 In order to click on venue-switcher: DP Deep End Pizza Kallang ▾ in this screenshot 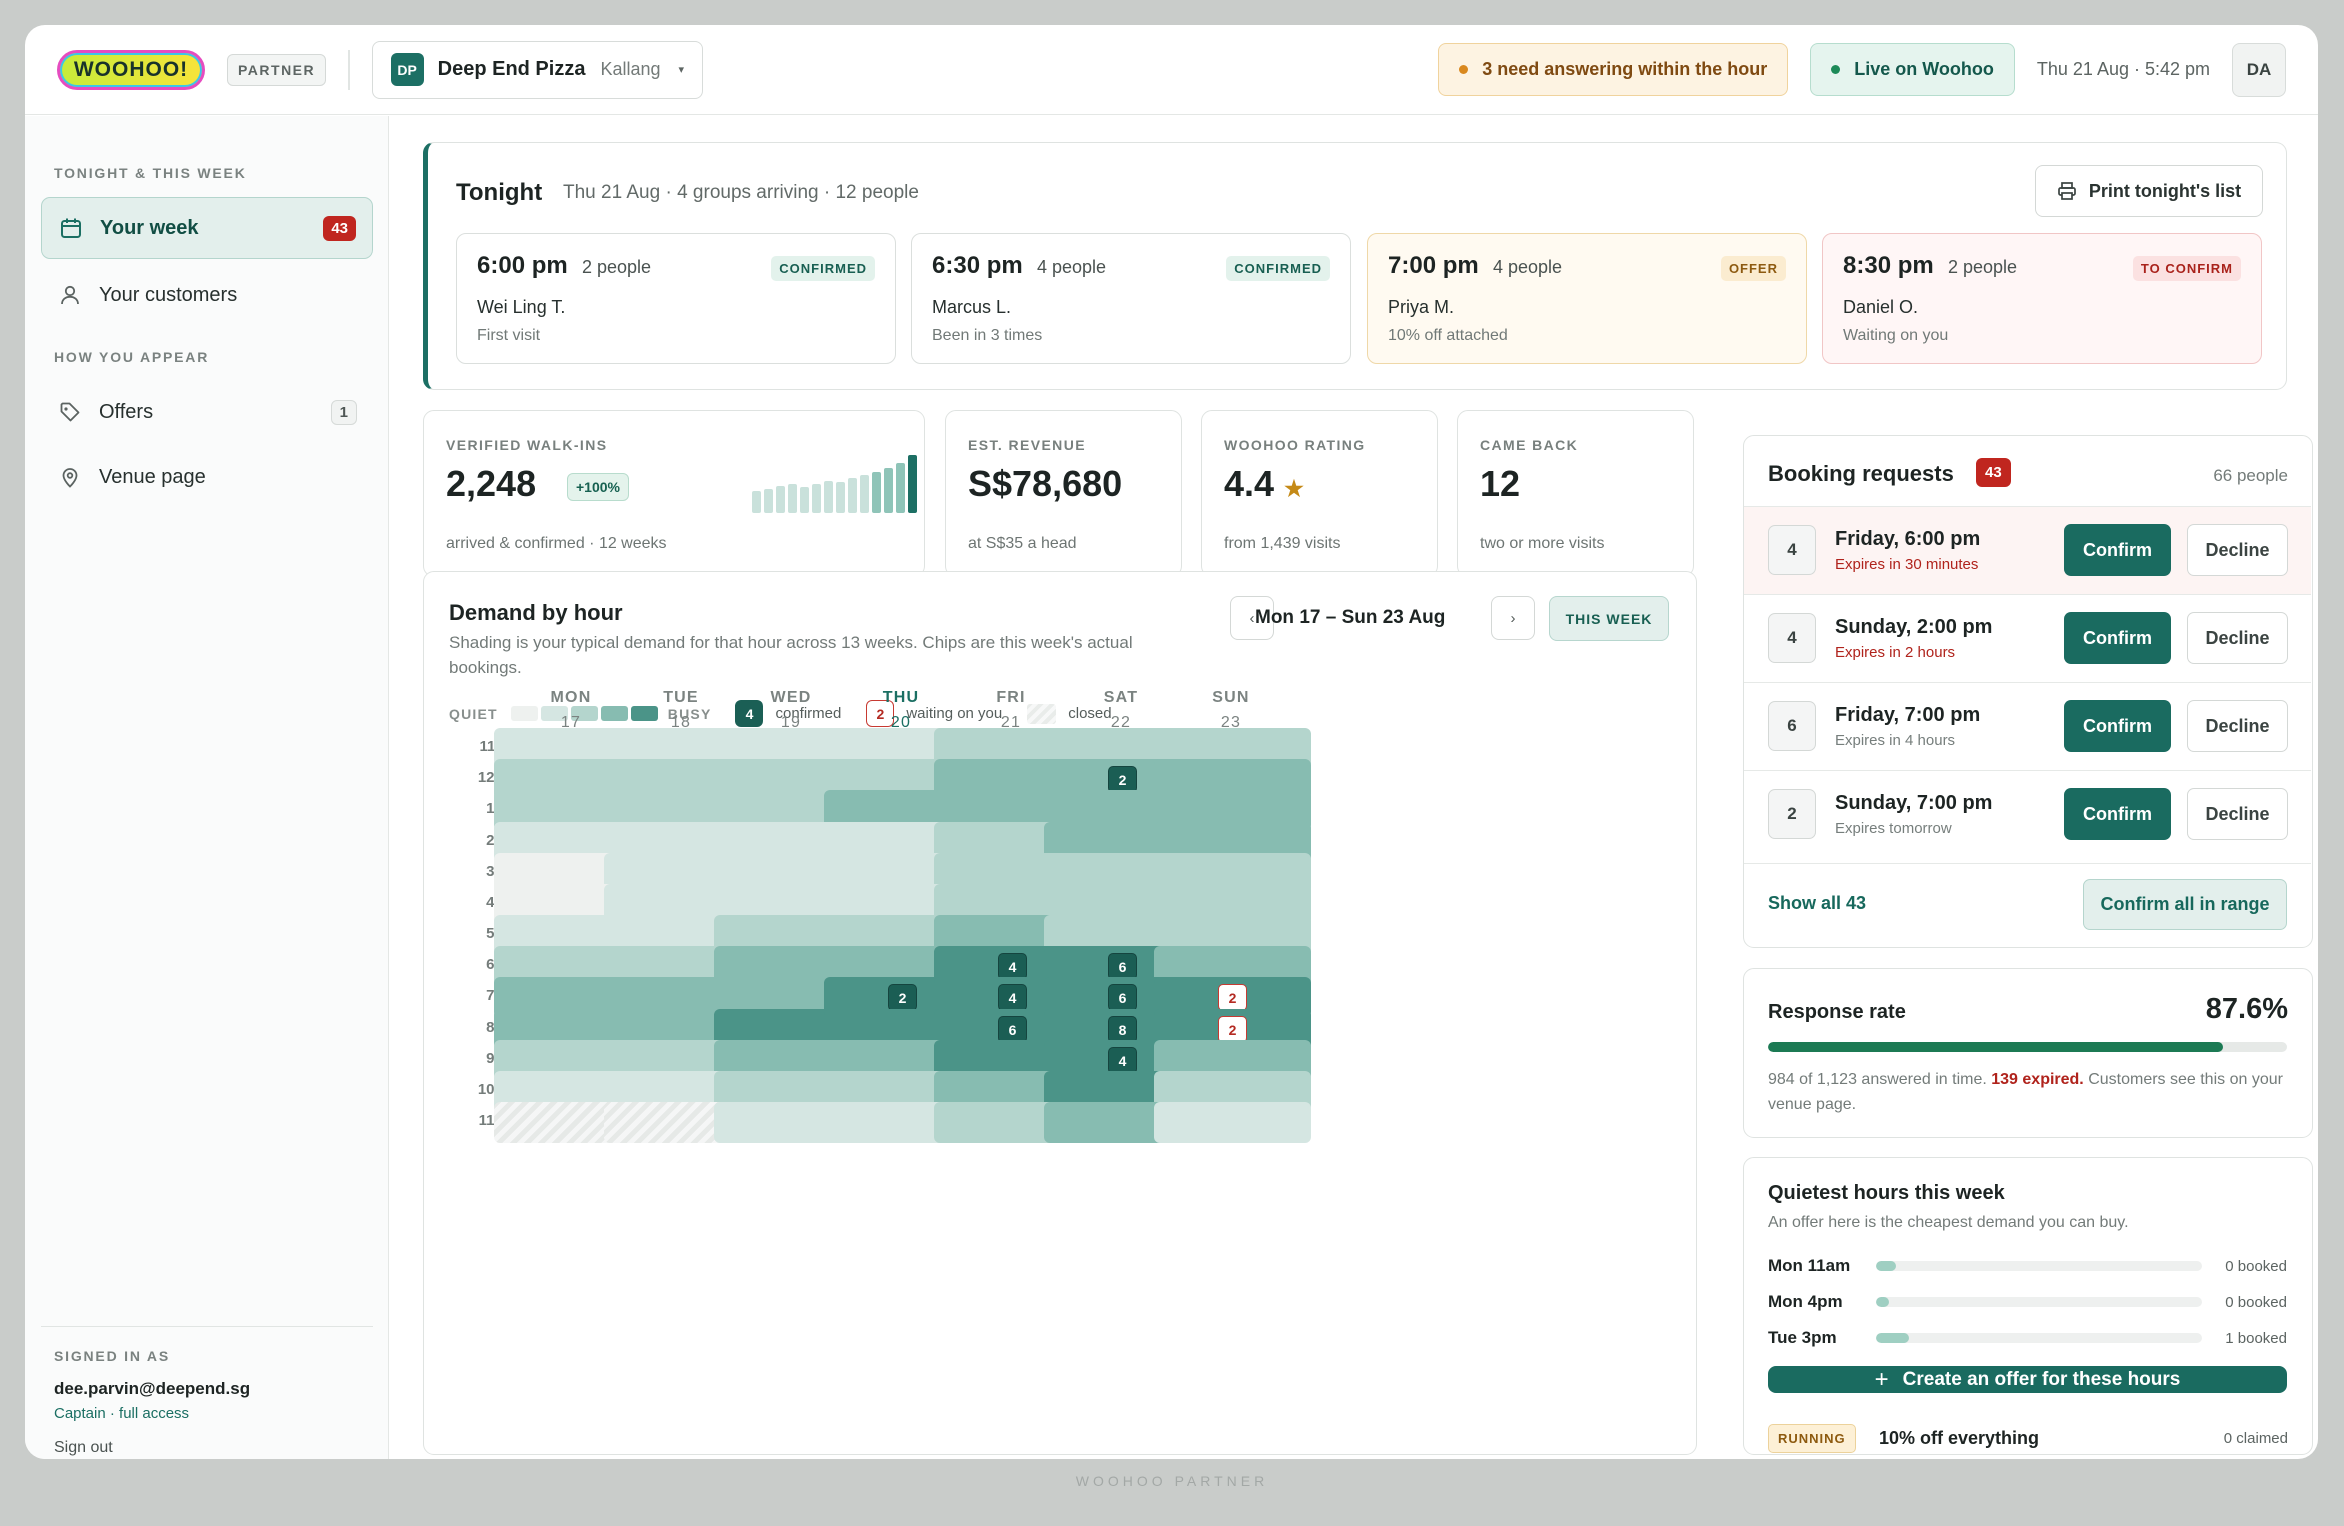, I will do `click(537, 69)`.